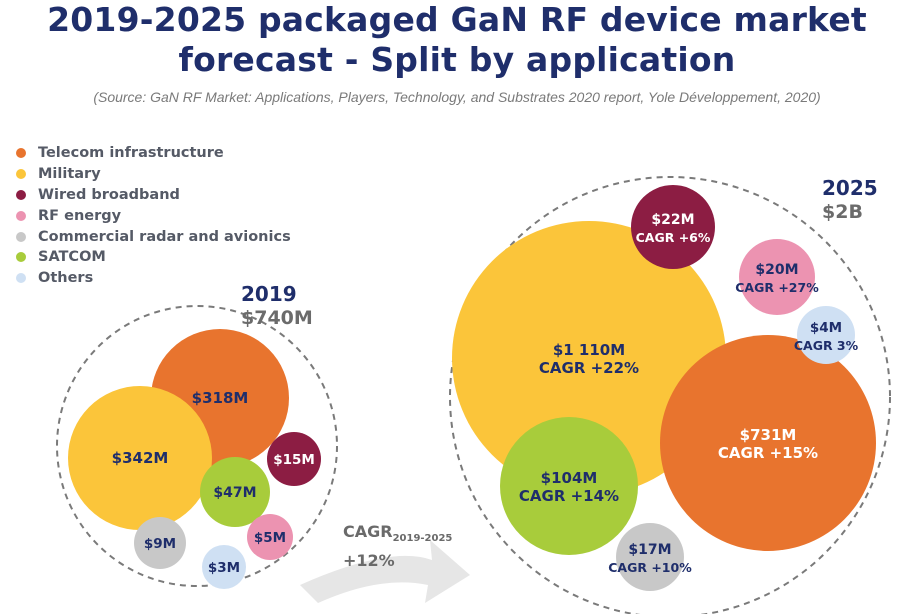  I want to click on legend-item: Telecom infrastructure, so click(153, 153).